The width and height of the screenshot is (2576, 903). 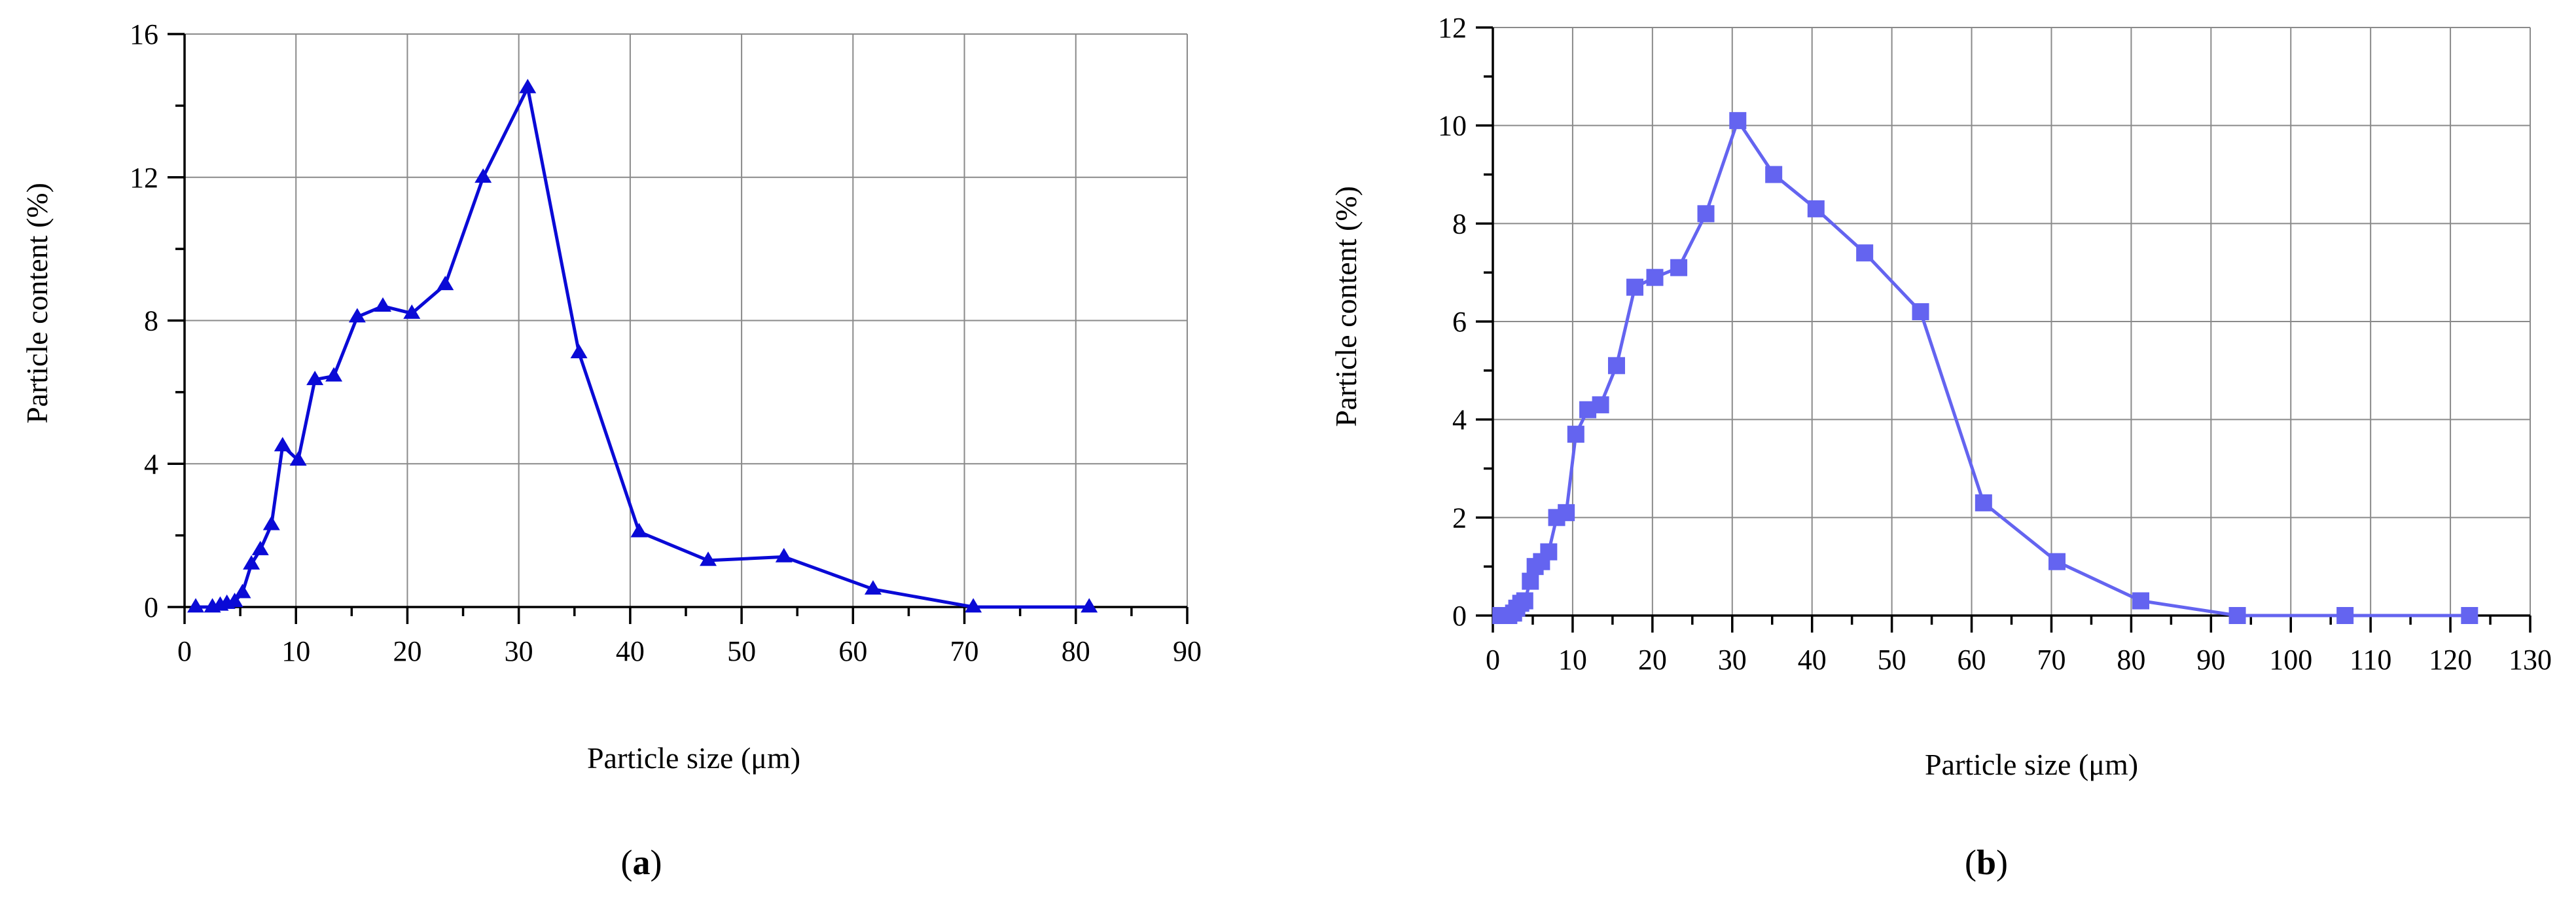 I want to click on x-tick-label: 110, so click(x=2370, y=660).